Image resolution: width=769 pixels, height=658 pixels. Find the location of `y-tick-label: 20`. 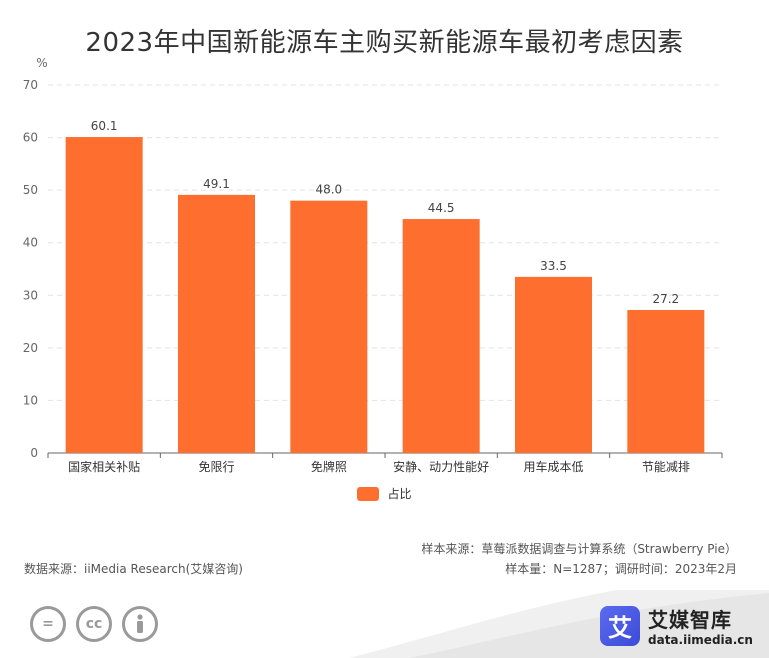

y-tick-label: 20 is located at coordinates (30, 348).